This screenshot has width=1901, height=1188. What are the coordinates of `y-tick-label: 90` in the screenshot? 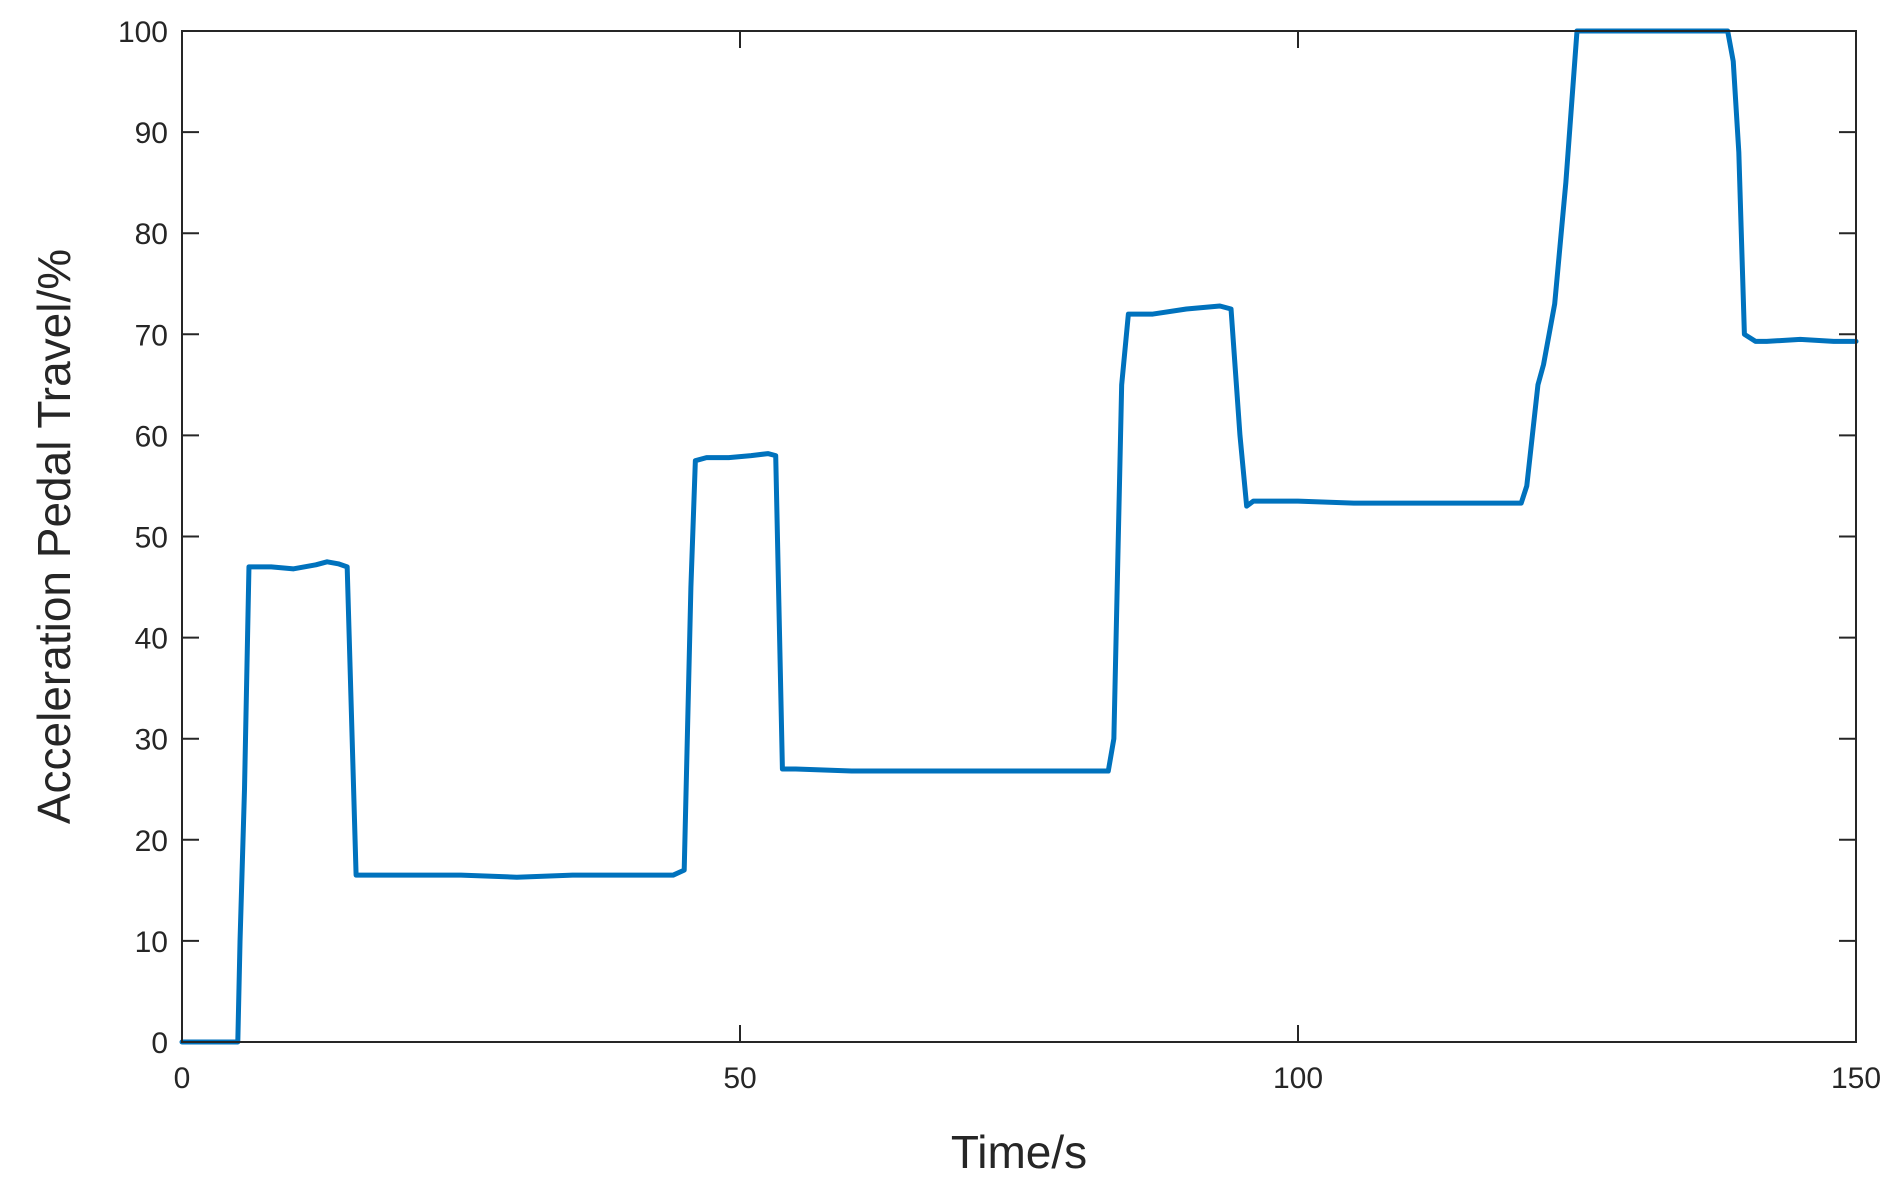 It's located at (151, 133).